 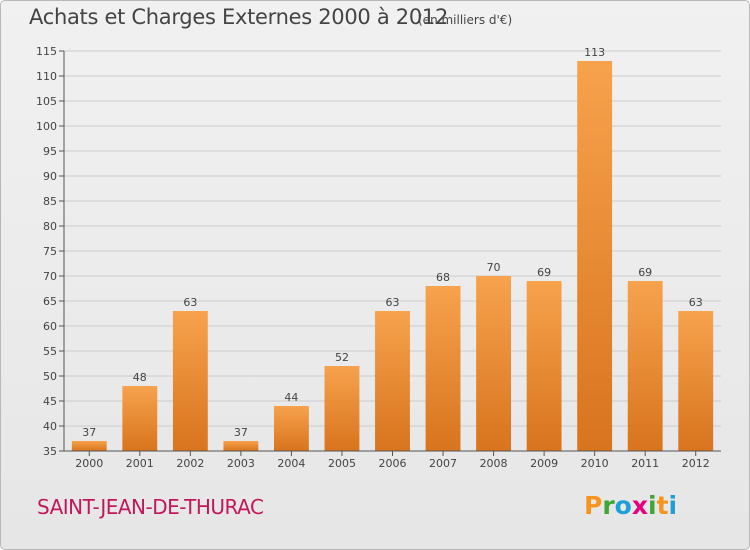 I want to click on y-tick-label: 115, so click(x=46, y=51).